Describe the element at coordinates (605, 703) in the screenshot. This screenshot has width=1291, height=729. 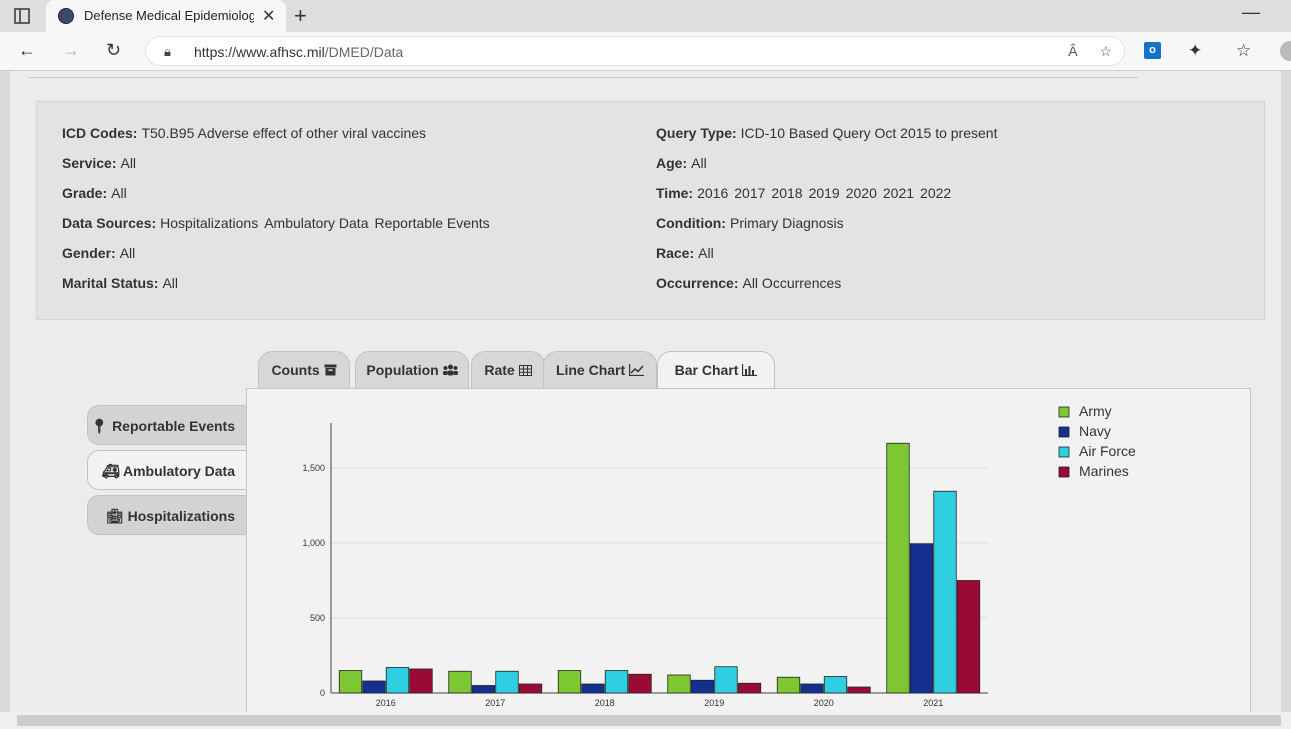
I see `x-tick-label: 2018` at that location.